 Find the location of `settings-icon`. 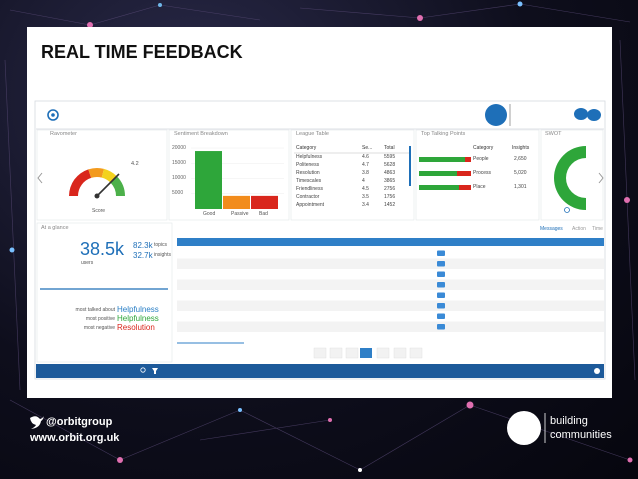

settings-icon is located at coordinates (597, 371).